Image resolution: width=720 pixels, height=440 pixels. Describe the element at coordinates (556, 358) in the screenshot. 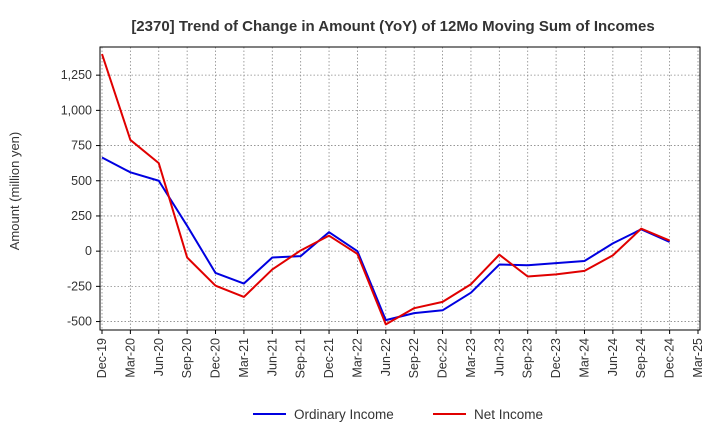

I see `x-tick-label: Dec-23` at that location.